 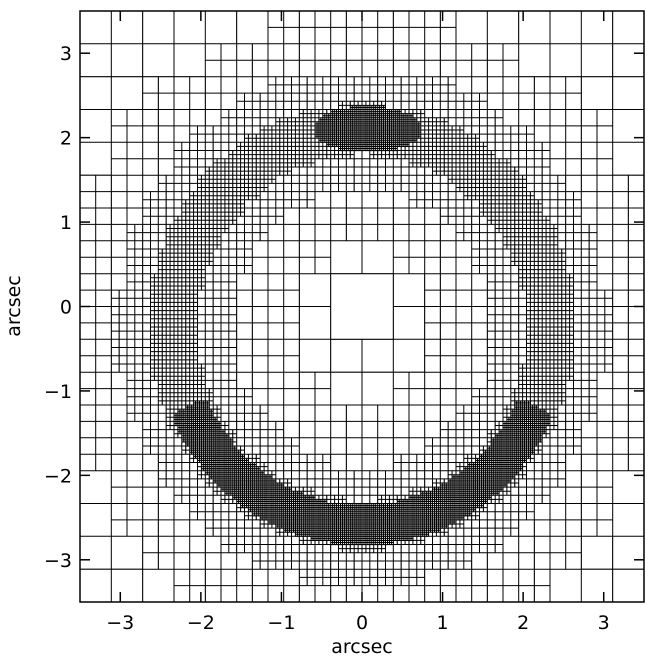 What do you see at coordinates (58, 476) in the screenshot?
I see `y-tick-label: −2` at bounding box center [58, 476].